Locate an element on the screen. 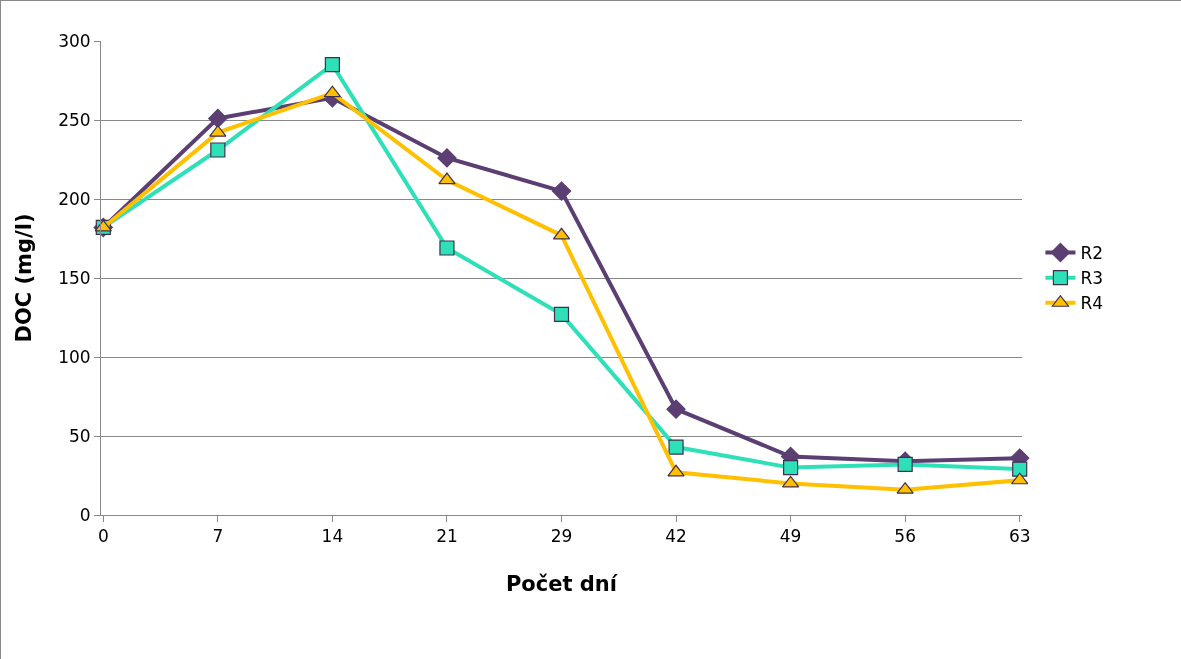  x-tick-label: 7 is located at coordinates (218, 536).